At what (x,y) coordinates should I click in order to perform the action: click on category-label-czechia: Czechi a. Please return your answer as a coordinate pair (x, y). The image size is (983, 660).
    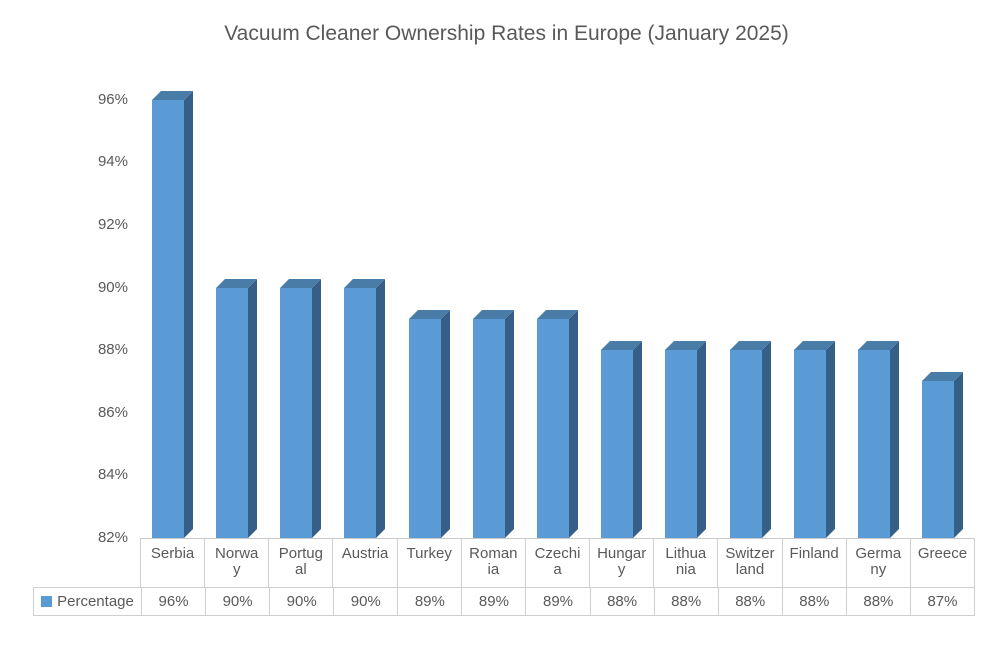
    Looking at the image, I should click on (556, 563).